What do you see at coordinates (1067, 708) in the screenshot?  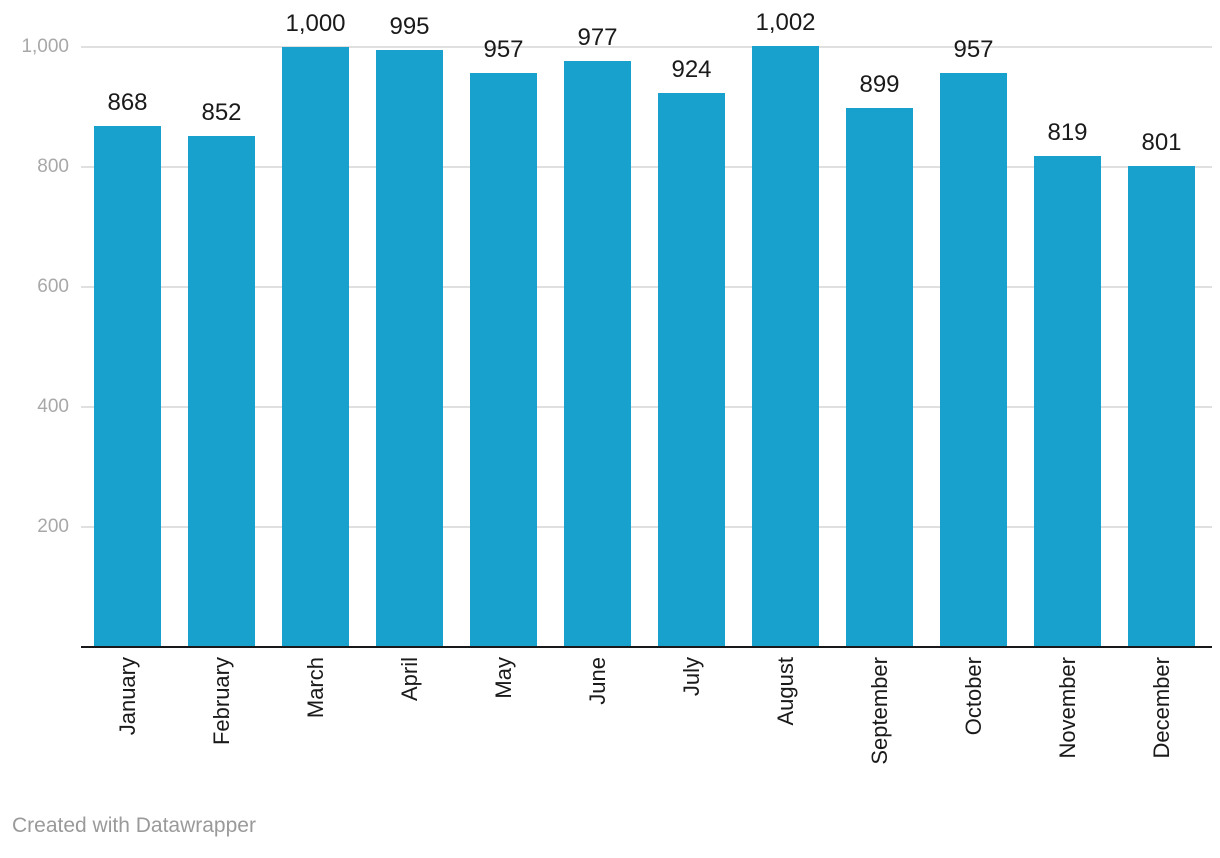 I see `x-axis-label-november: November` at bounding box center [1067, 708].